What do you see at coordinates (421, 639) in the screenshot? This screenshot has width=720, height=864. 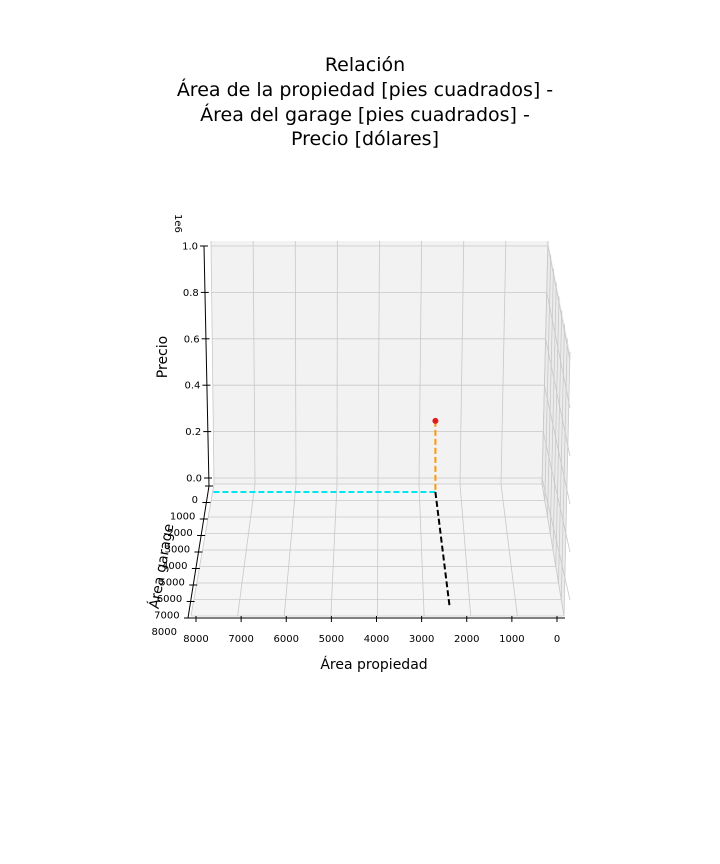 I see `x-tick-label: 3000` at bounding box center [421, 639].